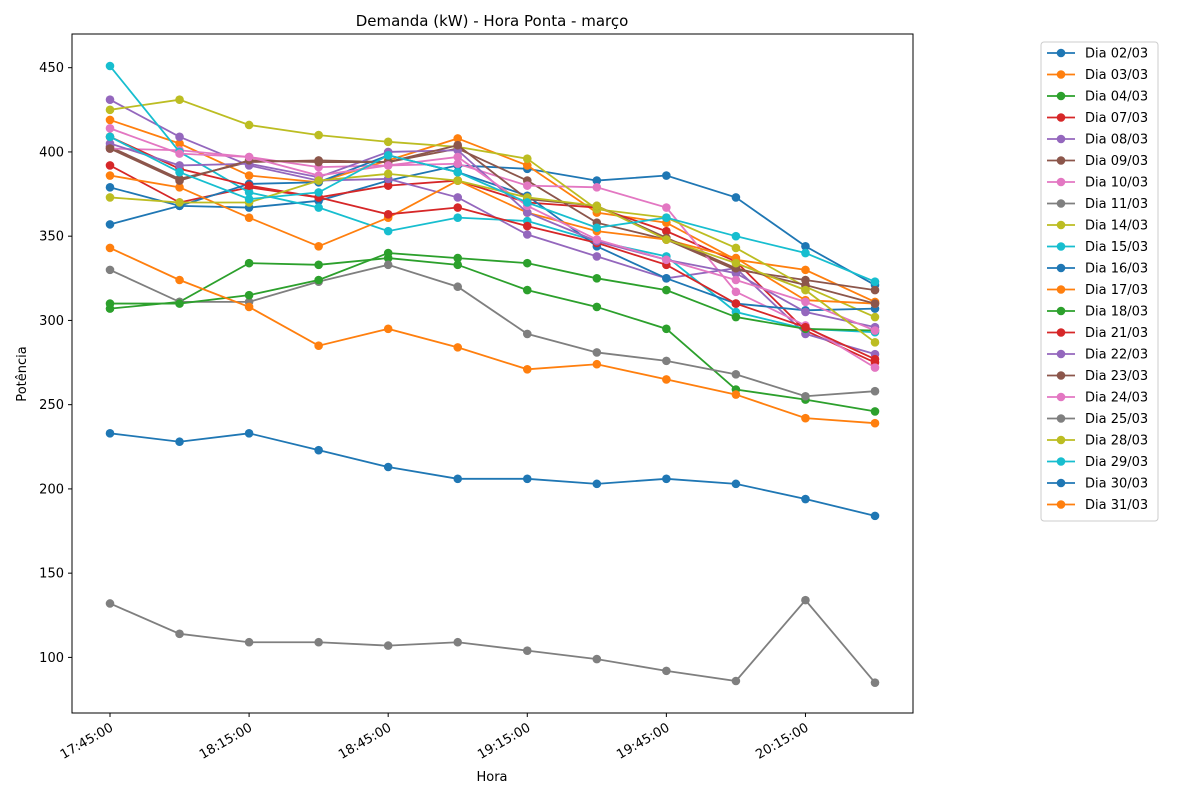 This screenshot has height=800, width=1200. I want to click on legend-label: Dia 18/03, so click(1116, 312).